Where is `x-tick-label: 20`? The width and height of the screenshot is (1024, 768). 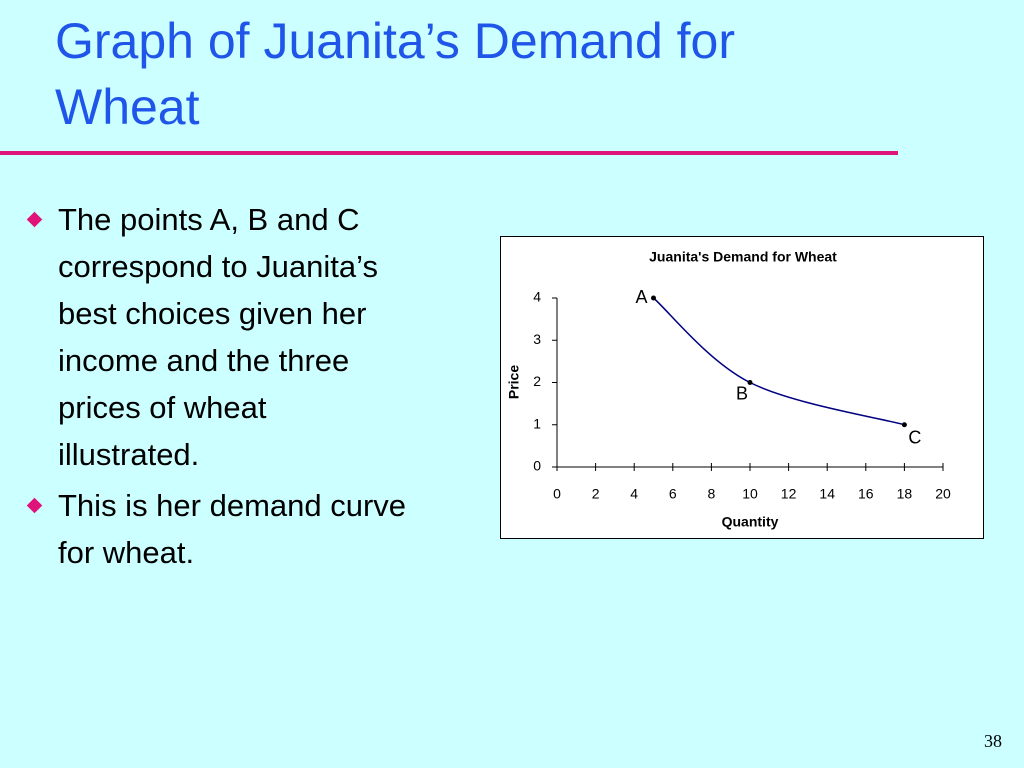 x-tick-label: 20 is located at coordinates (943, 494).